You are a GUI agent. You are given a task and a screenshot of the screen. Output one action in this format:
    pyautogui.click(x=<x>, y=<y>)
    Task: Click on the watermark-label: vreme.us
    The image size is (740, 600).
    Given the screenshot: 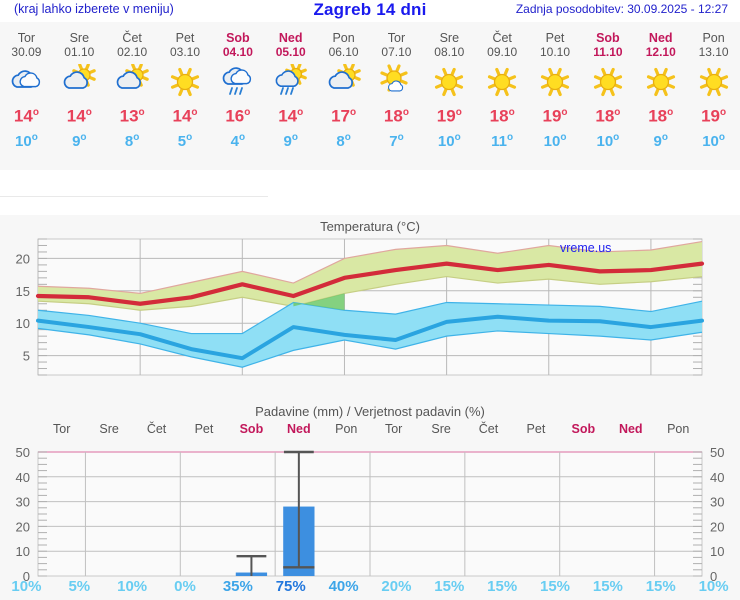 What is the action you would take?
    pyautogui.click(x=586, y=248)
    